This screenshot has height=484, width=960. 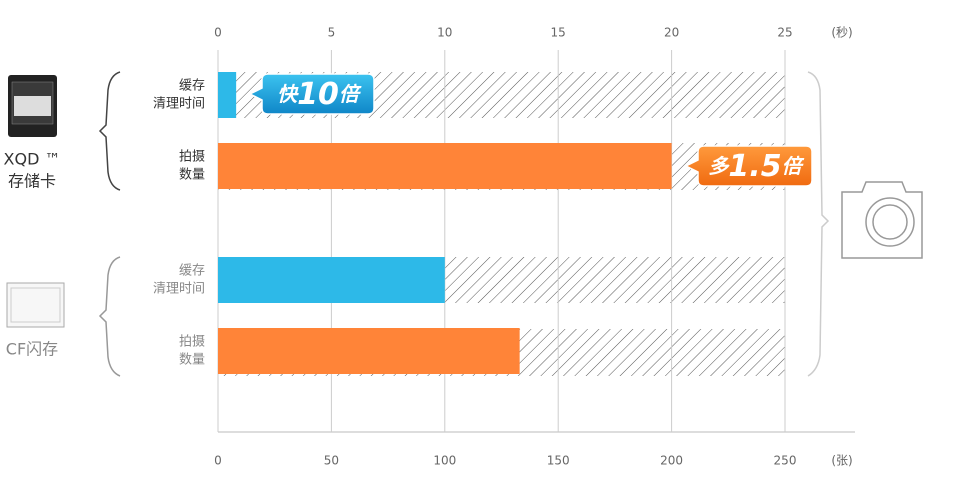 What do you see at coordinates (784, 33) in the screenshot?
I see `x2-tick-label: 25` at bounding box center [784, 33].